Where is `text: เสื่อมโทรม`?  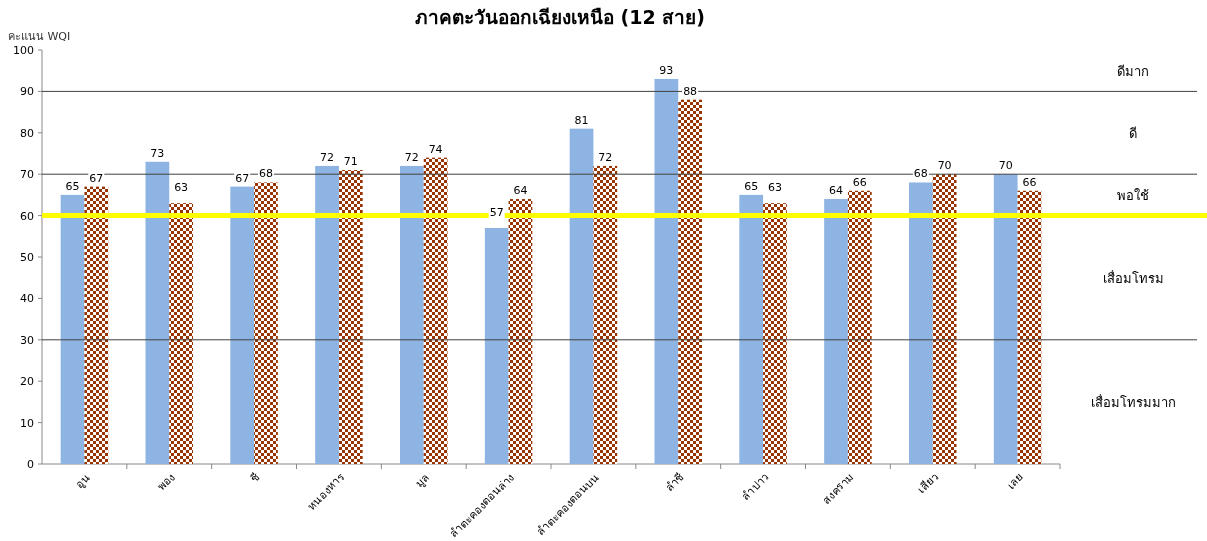
text: เสื่อมโทรม is located at coordinates (1133, 277).